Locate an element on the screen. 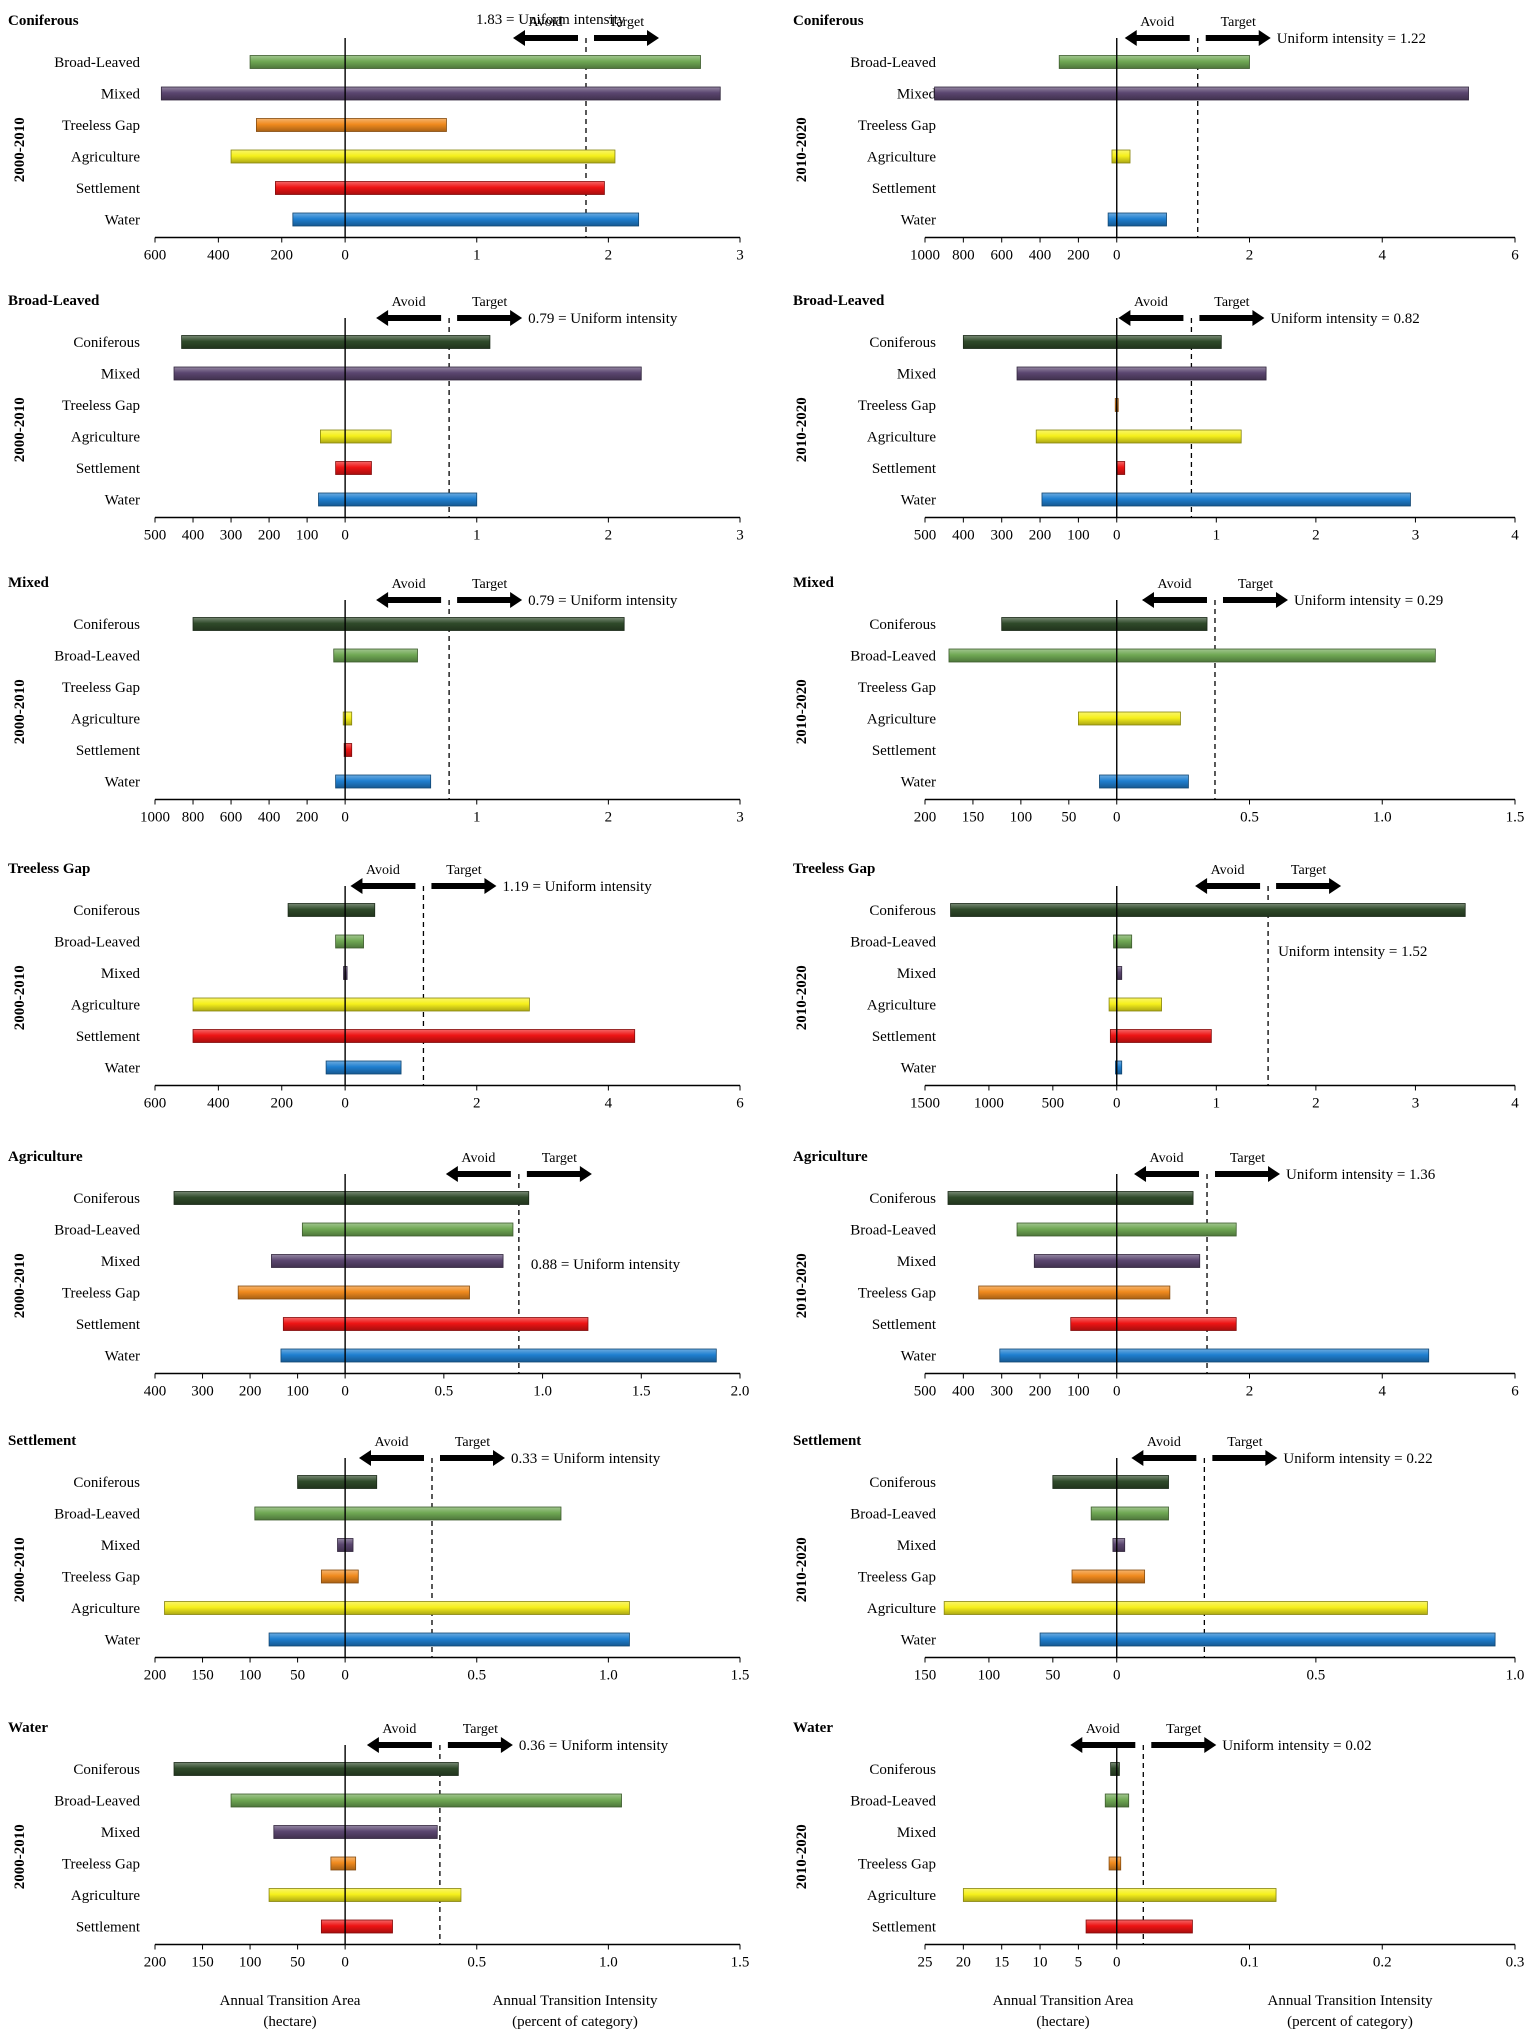 Image resolution: width=1535 pixels, height=2040 pixels. panel-title: Water is located at coordinates (28, 1728).